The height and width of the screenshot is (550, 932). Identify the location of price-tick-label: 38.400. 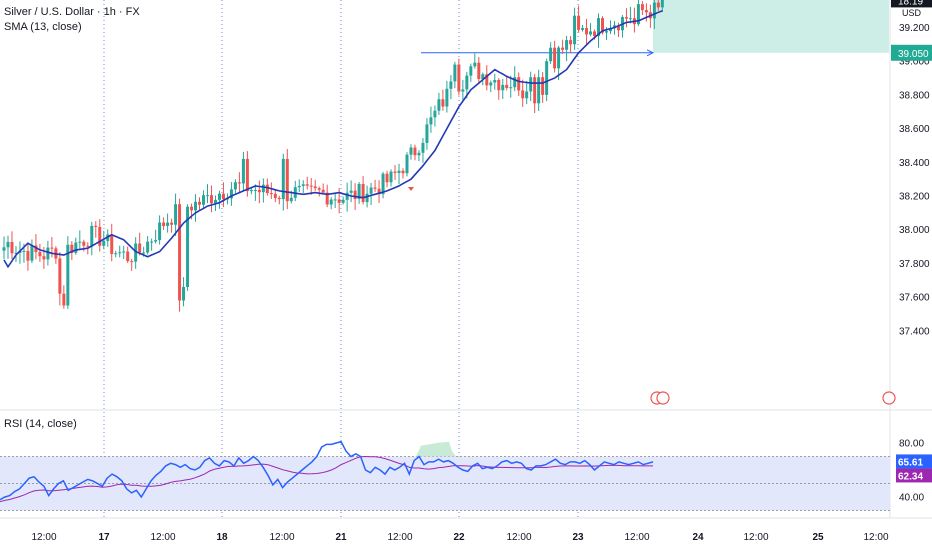
(914, 163).